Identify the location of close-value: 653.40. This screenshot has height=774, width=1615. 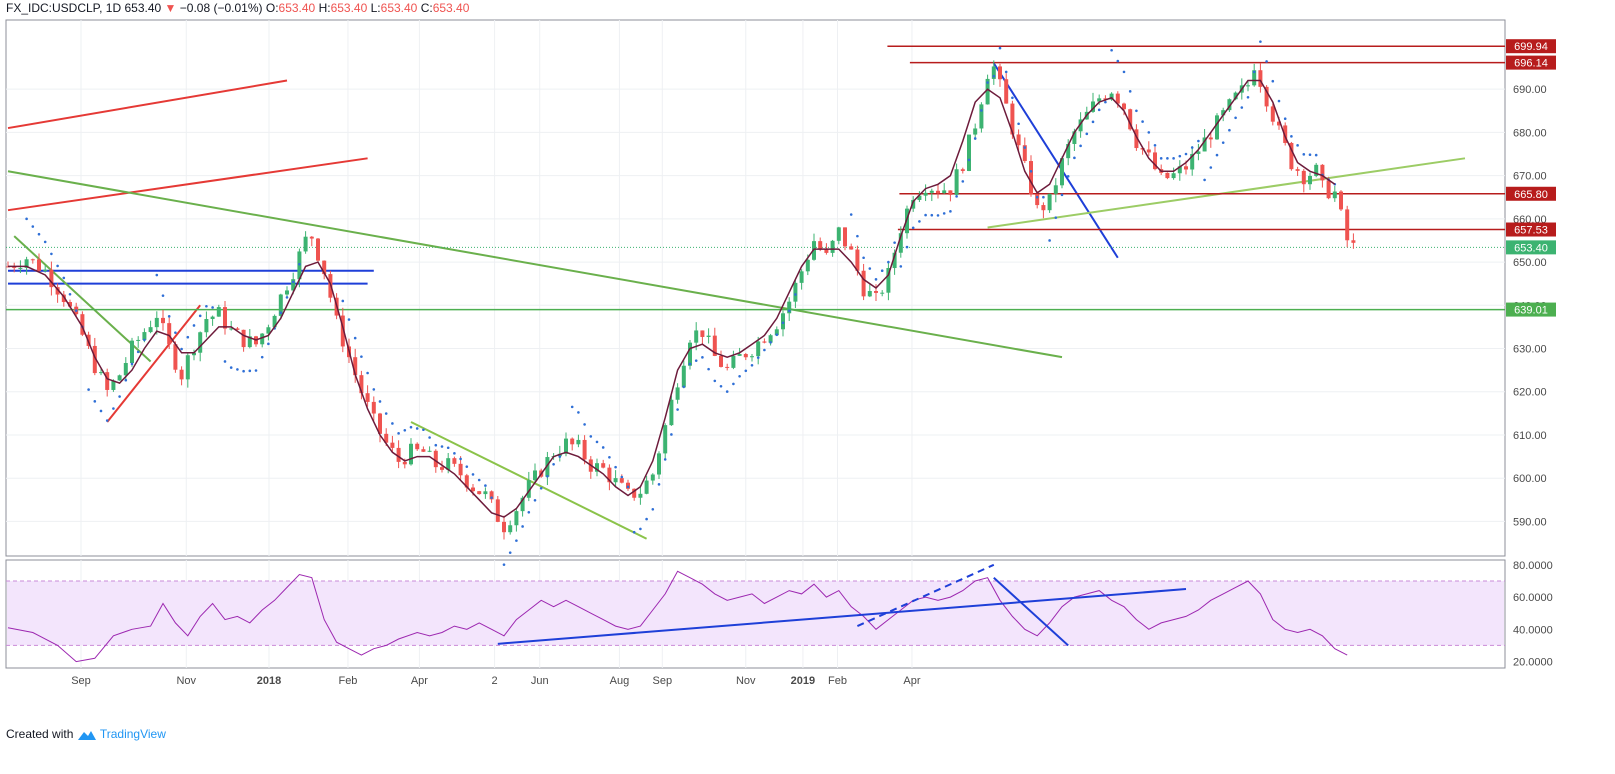
(451, 8).